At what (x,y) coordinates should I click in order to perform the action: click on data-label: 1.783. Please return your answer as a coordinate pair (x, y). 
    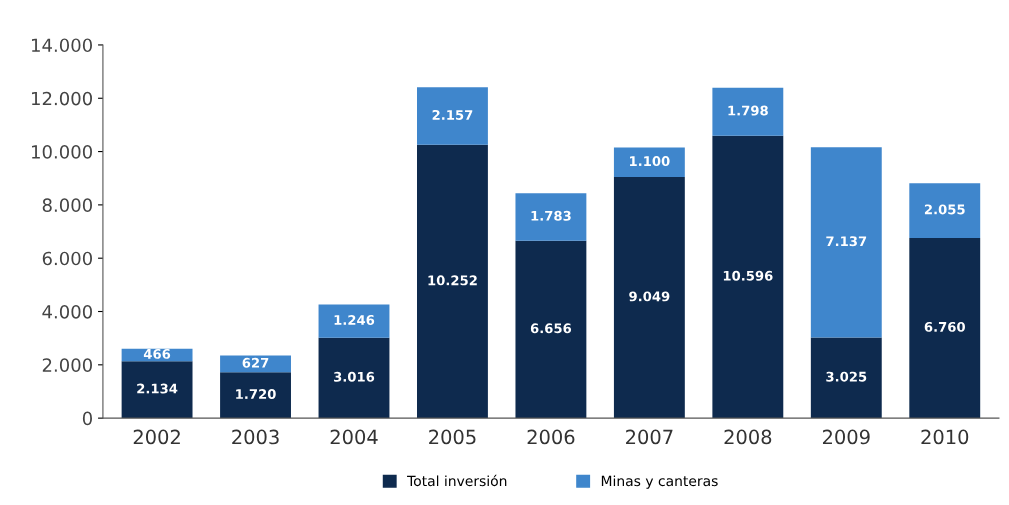
    Looking at the image, I should click on (551, 215).